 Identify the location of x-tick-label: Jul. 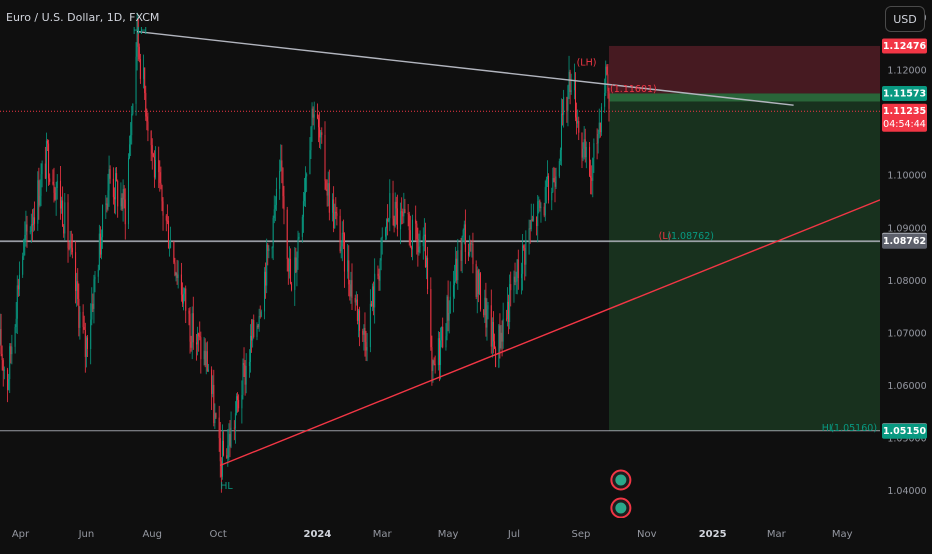
(513, 534).